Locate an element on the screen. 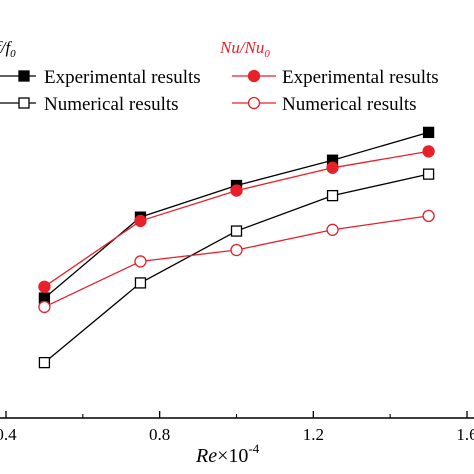  x-tick-label: 1.6 is located at coordinates (465, 434).